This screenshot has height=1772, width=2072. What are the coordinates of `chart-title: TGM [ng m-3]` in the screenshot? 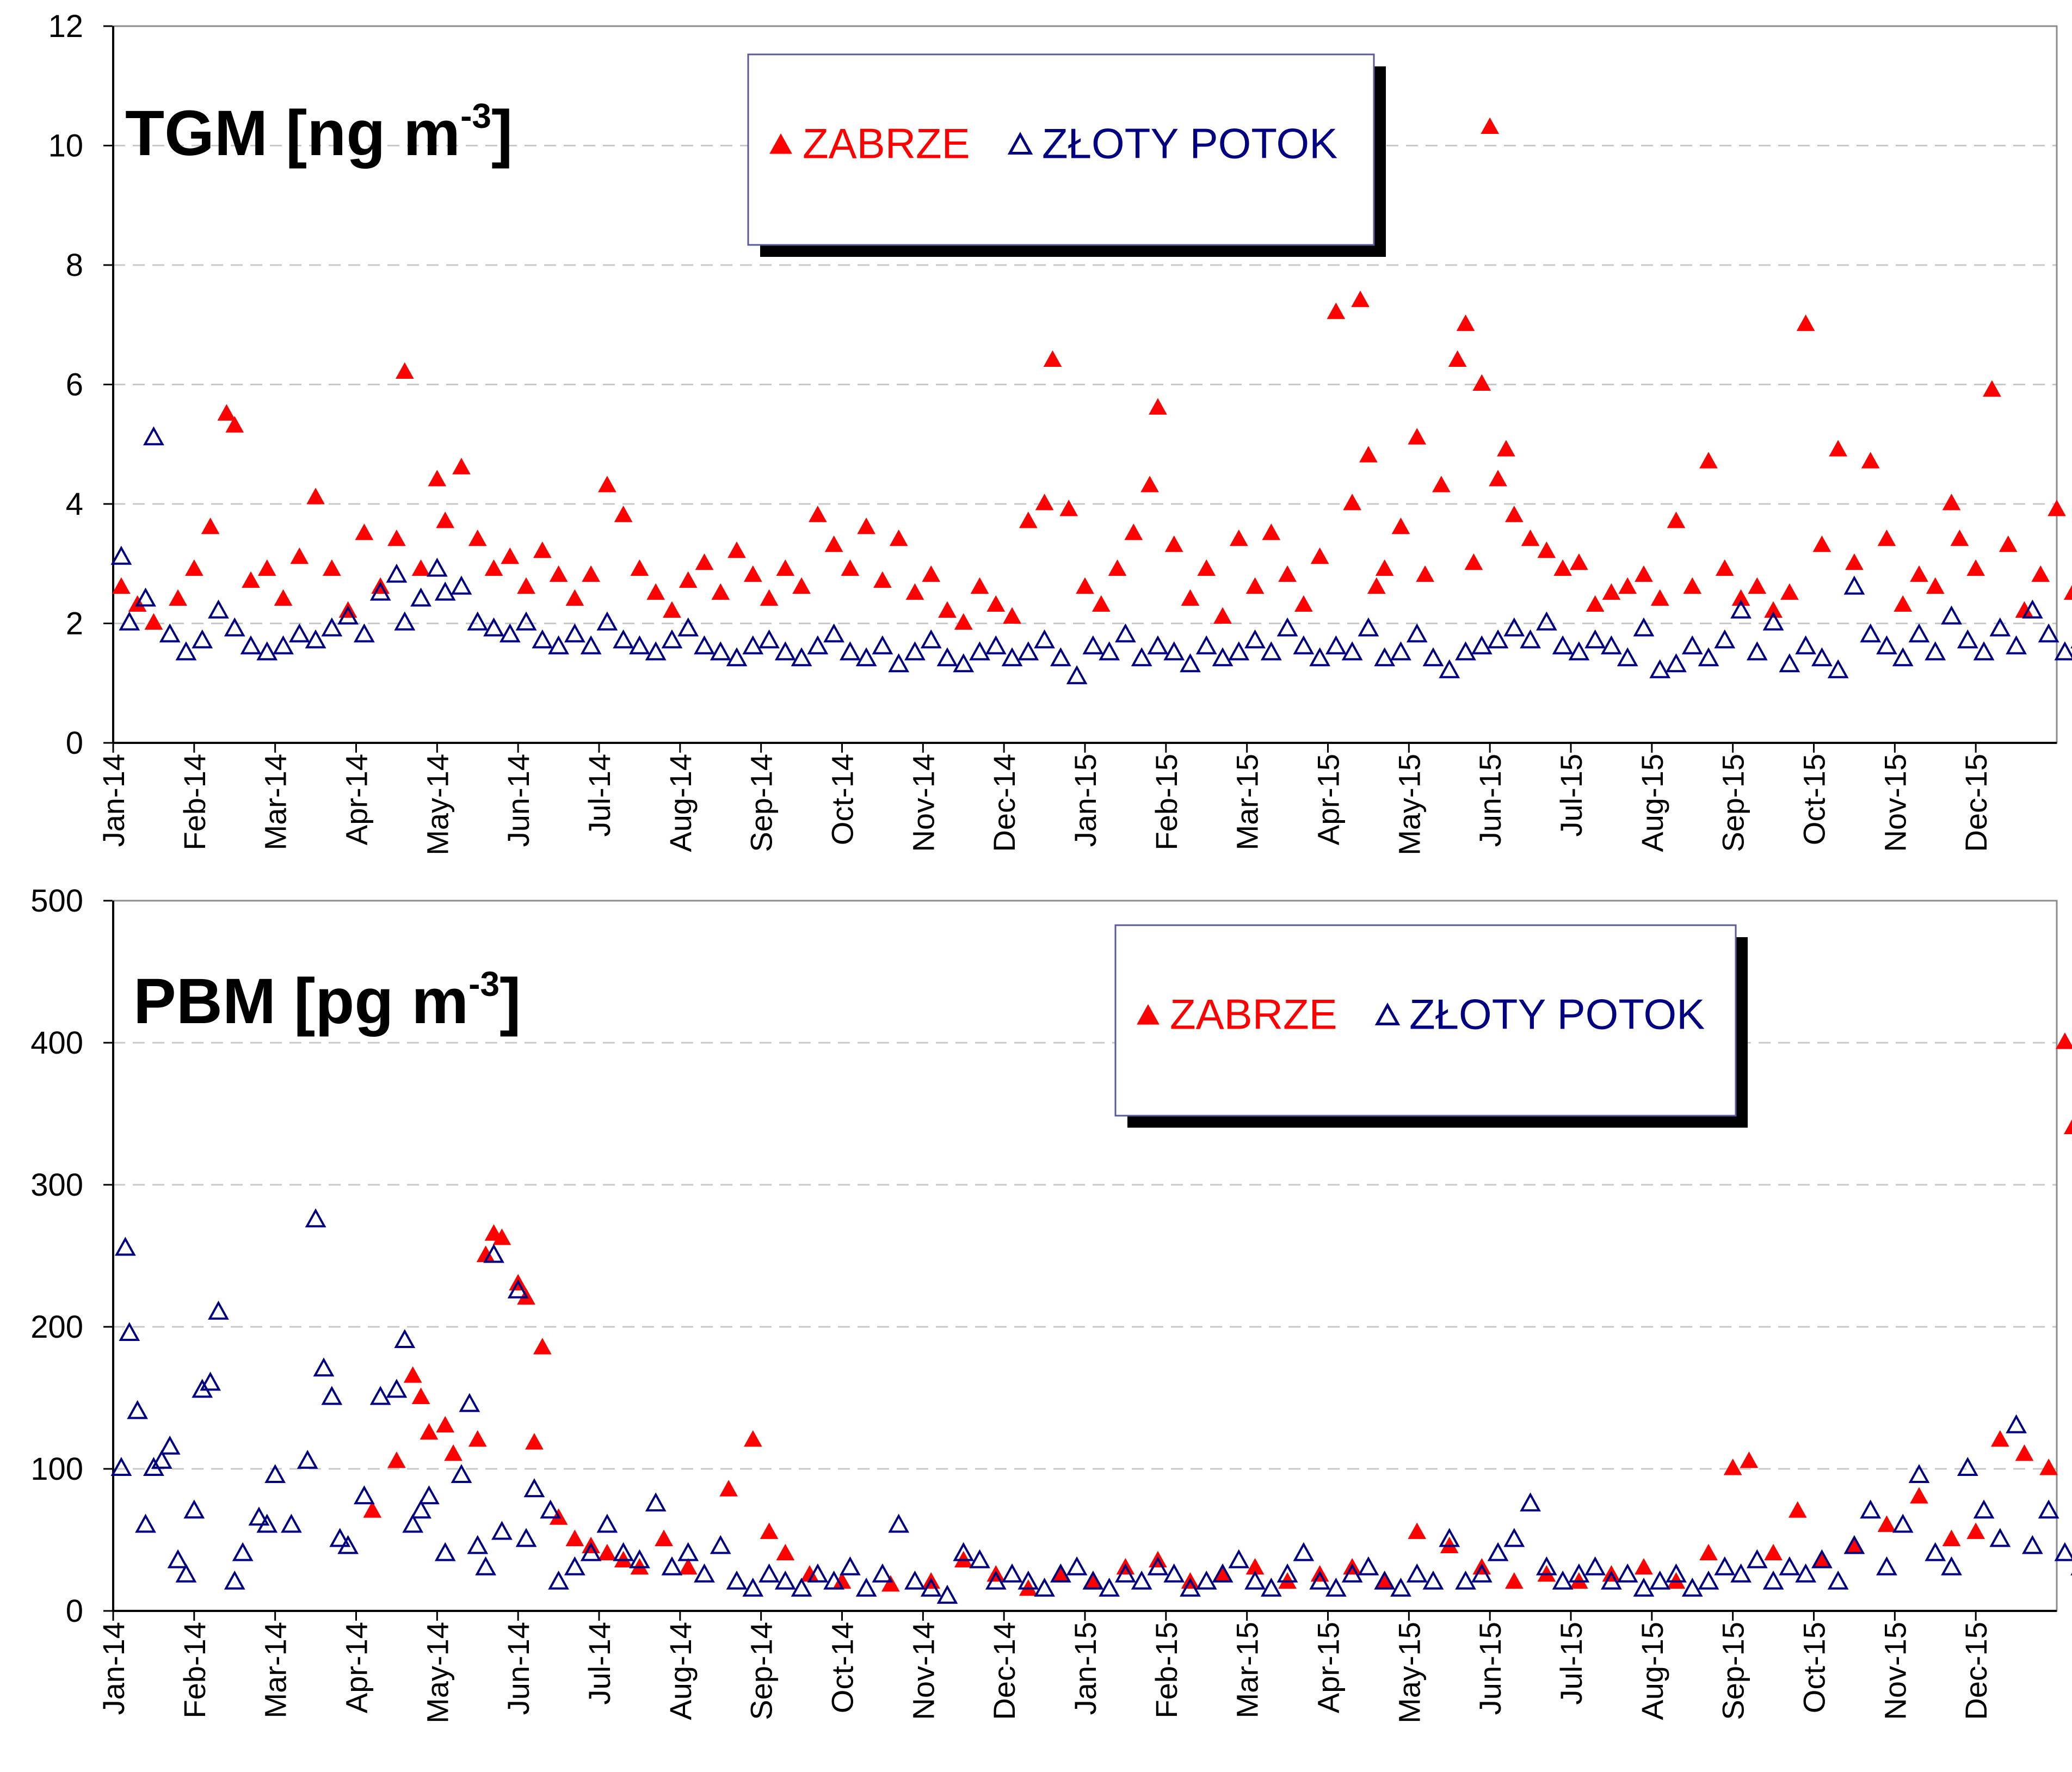 It's located at (319, 132).